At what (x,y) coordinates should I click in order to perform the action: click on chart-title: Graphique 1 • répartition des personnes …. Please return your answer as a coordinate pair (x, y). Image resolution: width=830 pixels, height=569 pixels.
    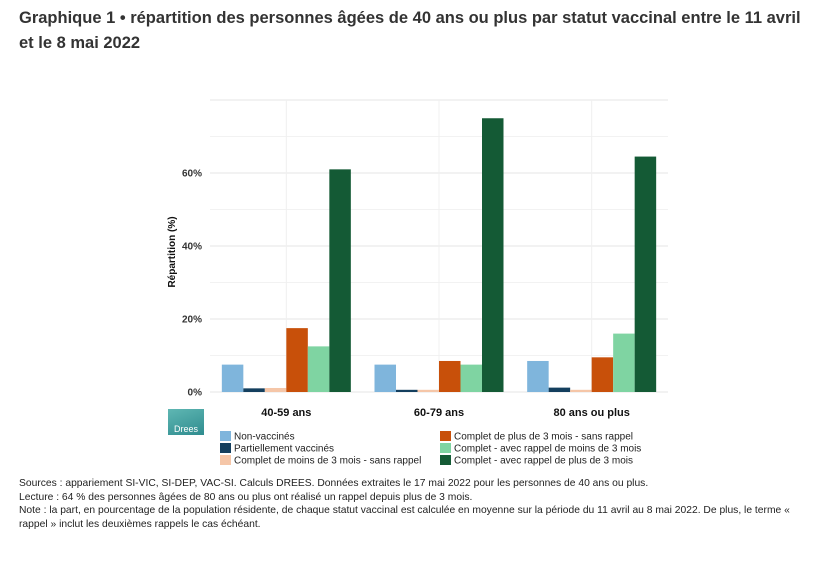
    Looking at the image, I should click on (410, 30).